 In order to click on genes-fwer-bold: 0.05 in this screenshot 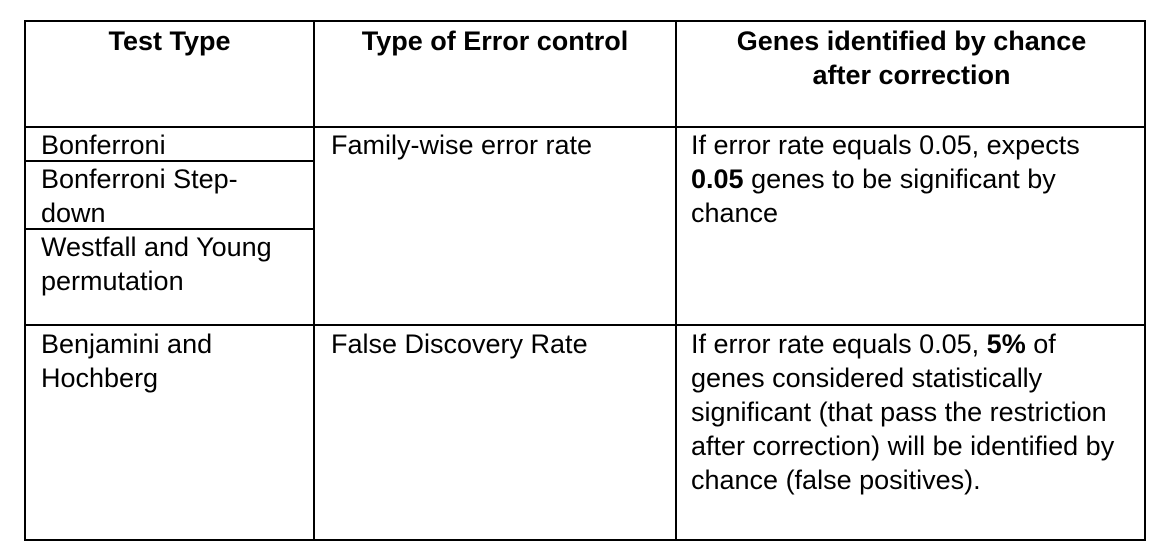, I will do `click(717, 179)`.